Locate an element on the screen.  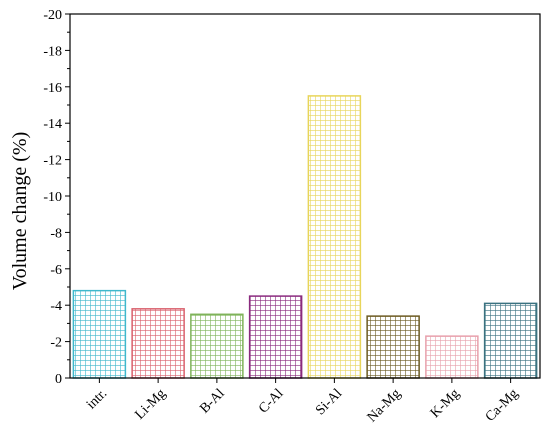
y-tick-label: 0 is located at coordinates (58, 379).